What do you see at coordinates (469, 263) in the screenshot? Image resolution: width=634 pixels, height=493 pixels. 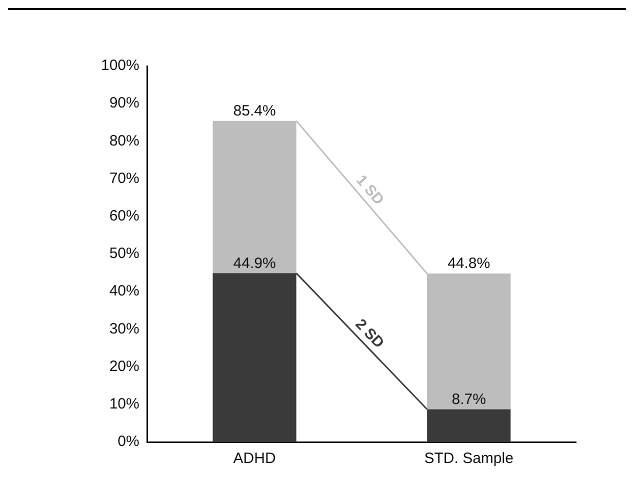 I see `total-label: 44.8%` at bounding box center [469, 263].